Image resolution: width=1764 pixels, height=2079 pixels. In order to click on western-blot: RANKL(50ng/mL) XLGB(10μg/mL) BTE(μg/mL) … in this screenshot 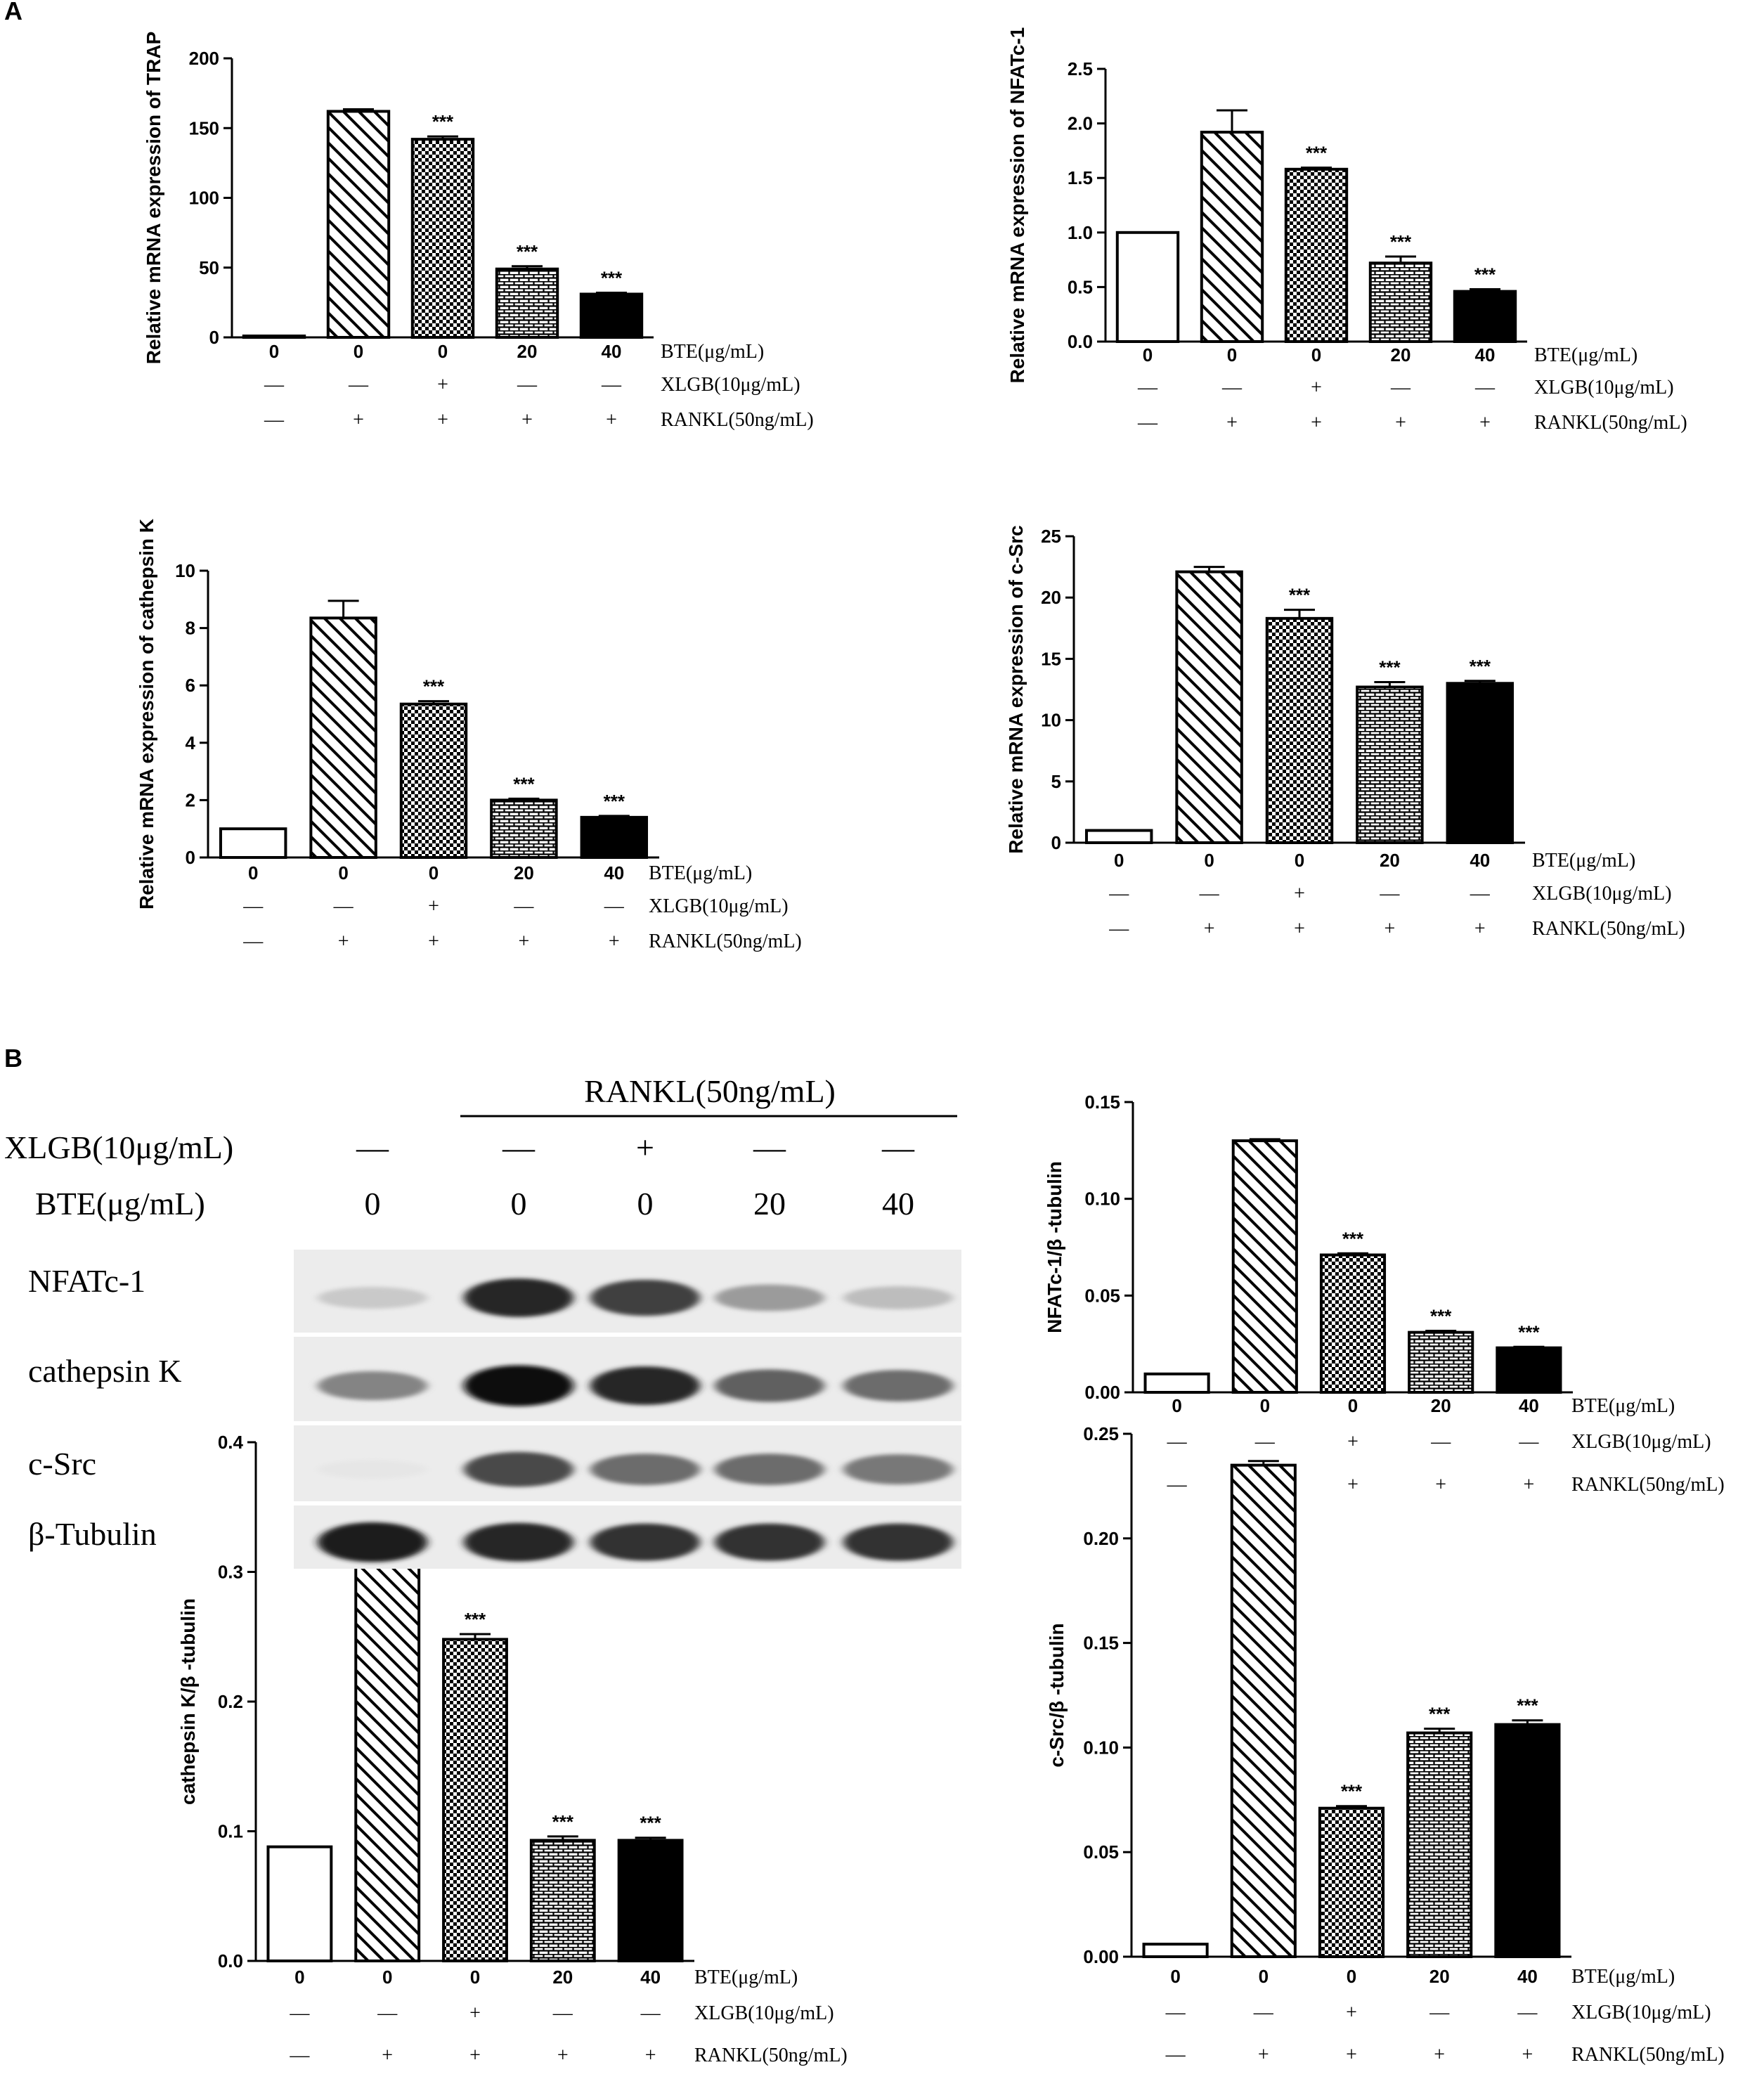, I will do `click(482, 1321)`.